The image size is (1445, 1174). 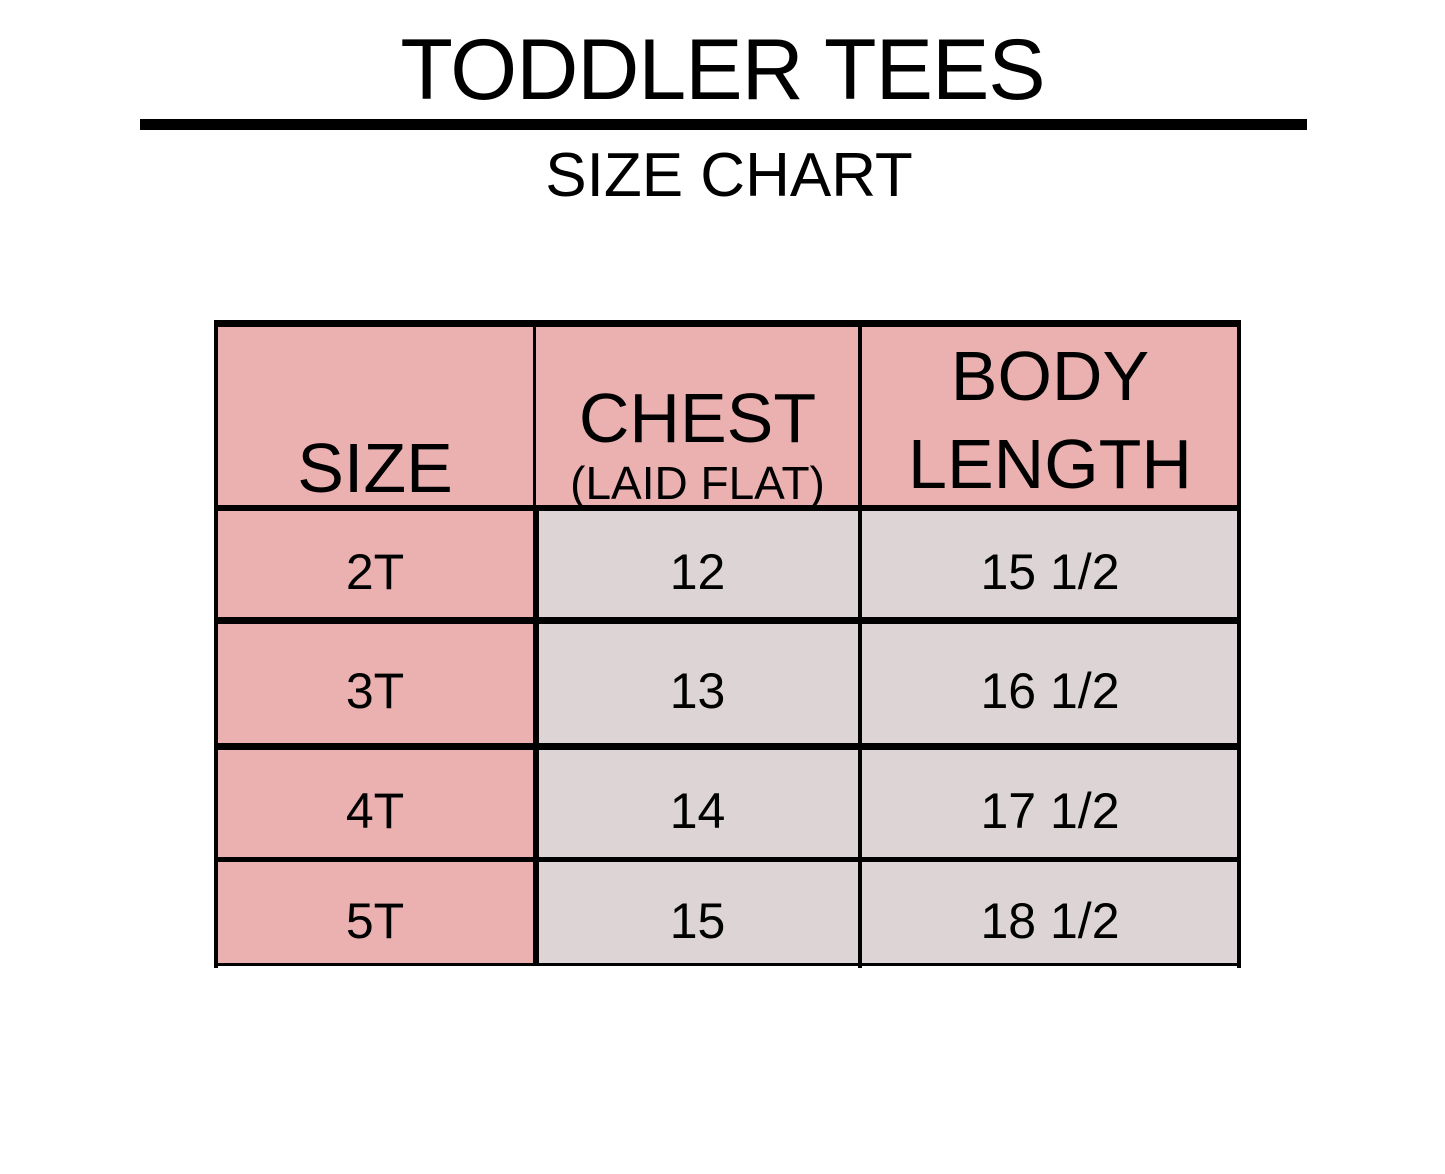 What do you see at coordinates (697, 683) in the screenshot?
I see `chest-cell: 13` at bounding box center [697, 683].